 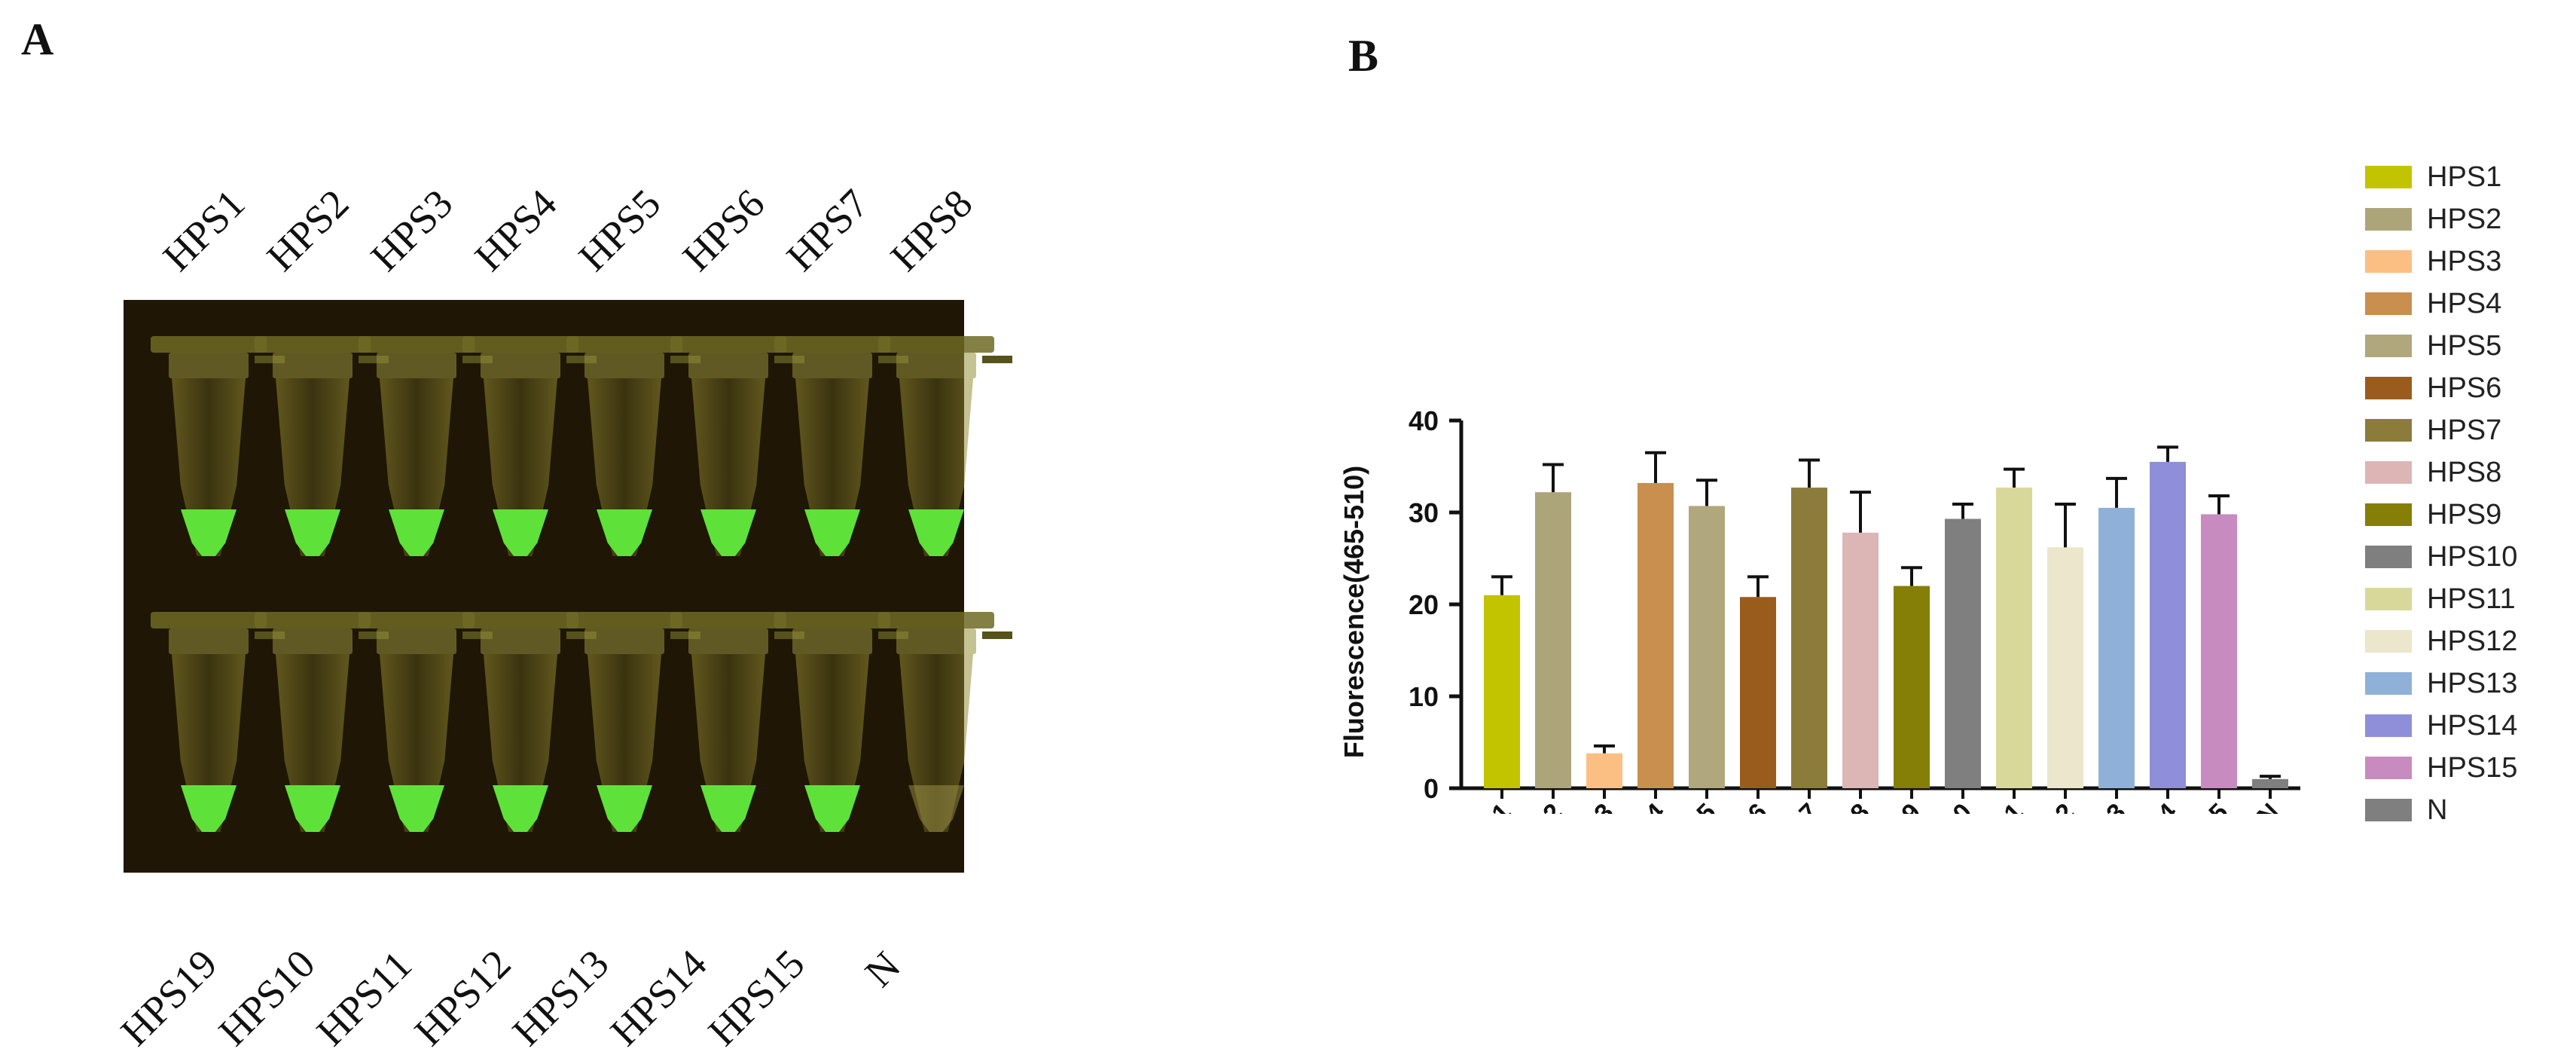 I want to click on tube-label-top: HPS3, so click(x=412, y=230).